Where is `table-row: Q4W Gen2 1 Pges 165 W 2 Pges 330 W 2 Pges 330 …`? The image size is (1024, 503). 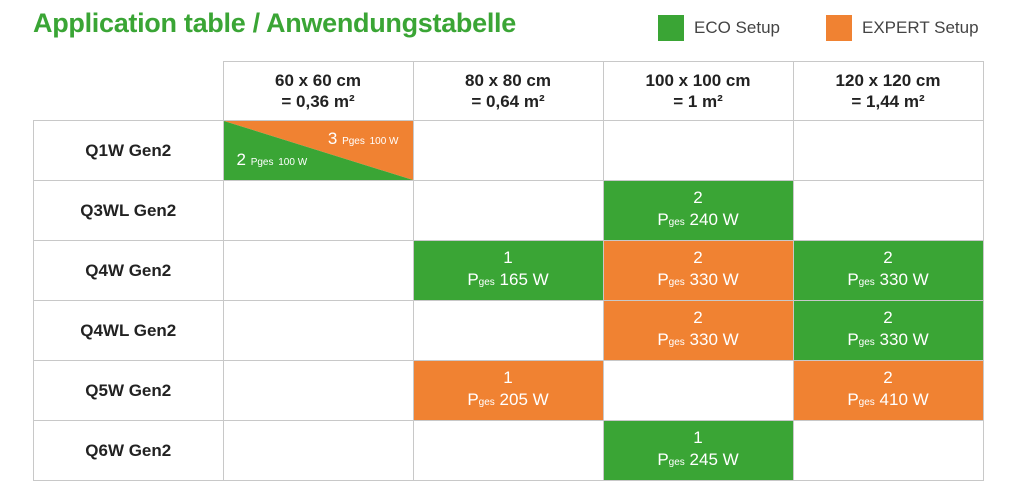
table-row: Q4W Gen2 1 Pges 165 W 2 Pges 330 W 2 Pges 330 … is located at coordinates (508, 270).